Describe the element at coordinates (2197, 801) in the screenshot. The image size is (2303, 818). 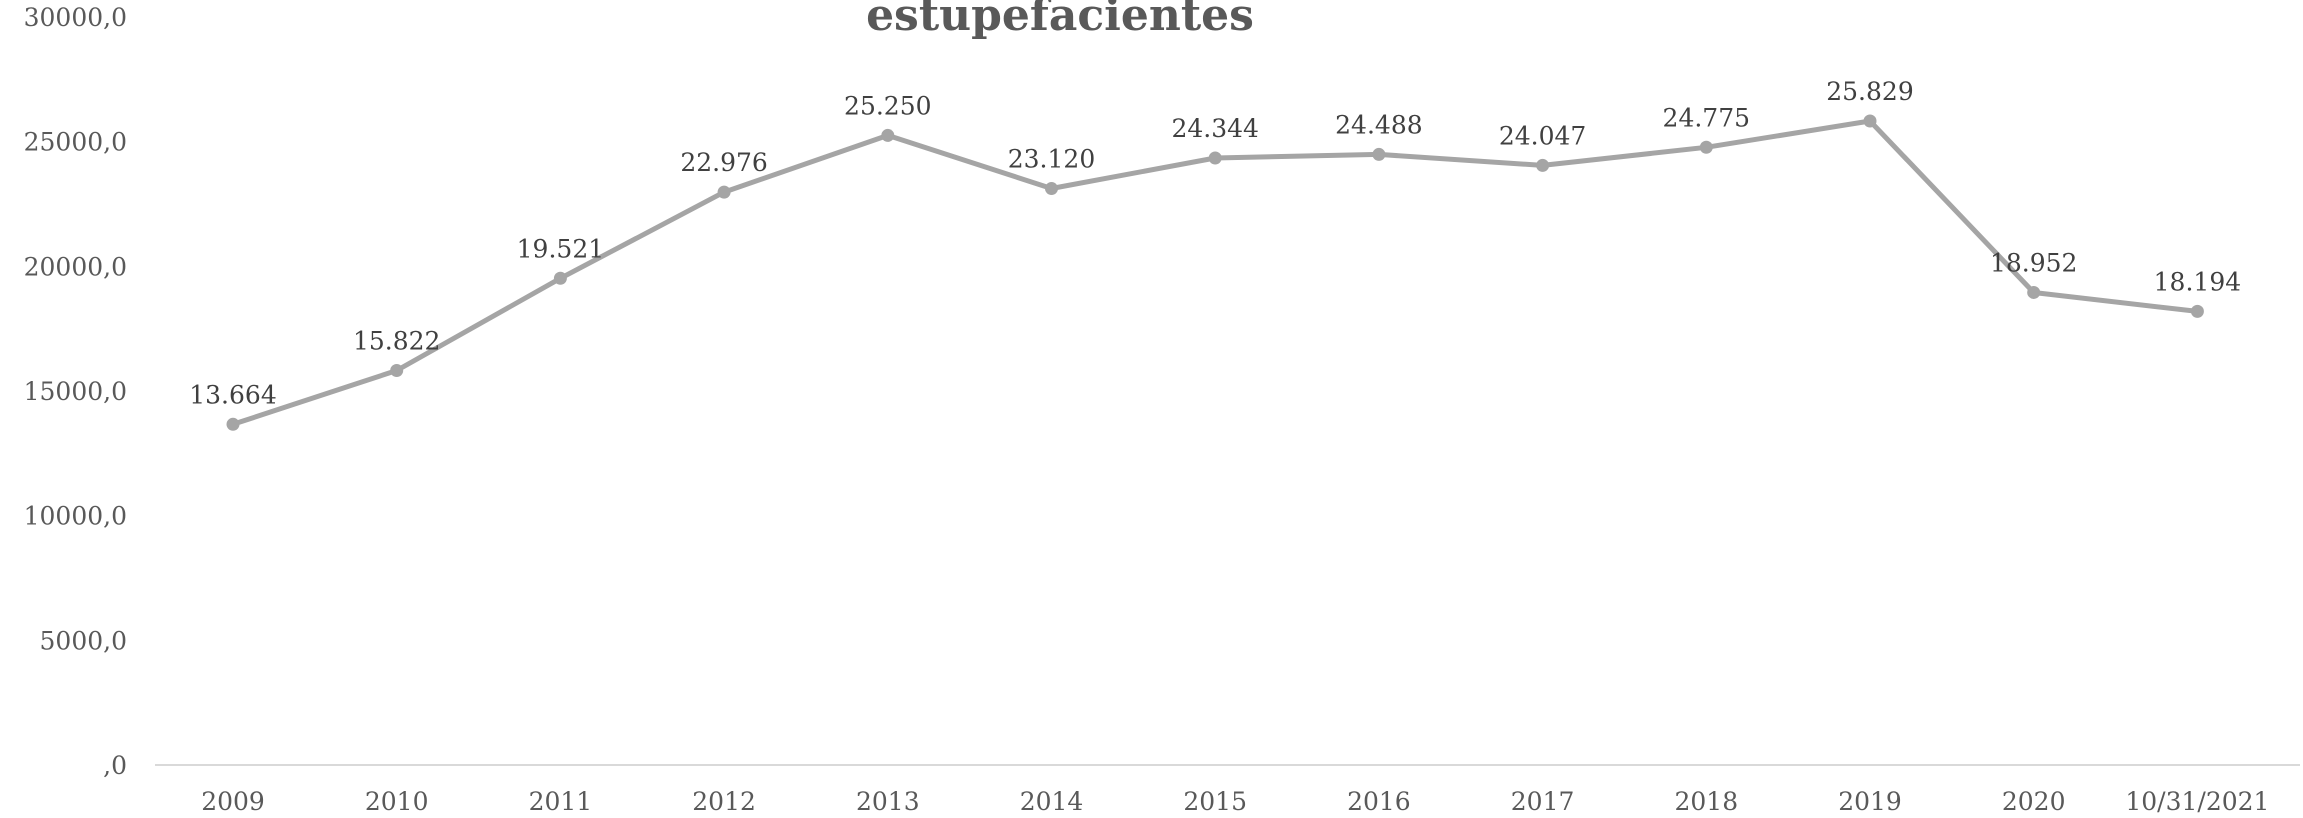
I see `x-tick-label: 10/31/2021` at that location.